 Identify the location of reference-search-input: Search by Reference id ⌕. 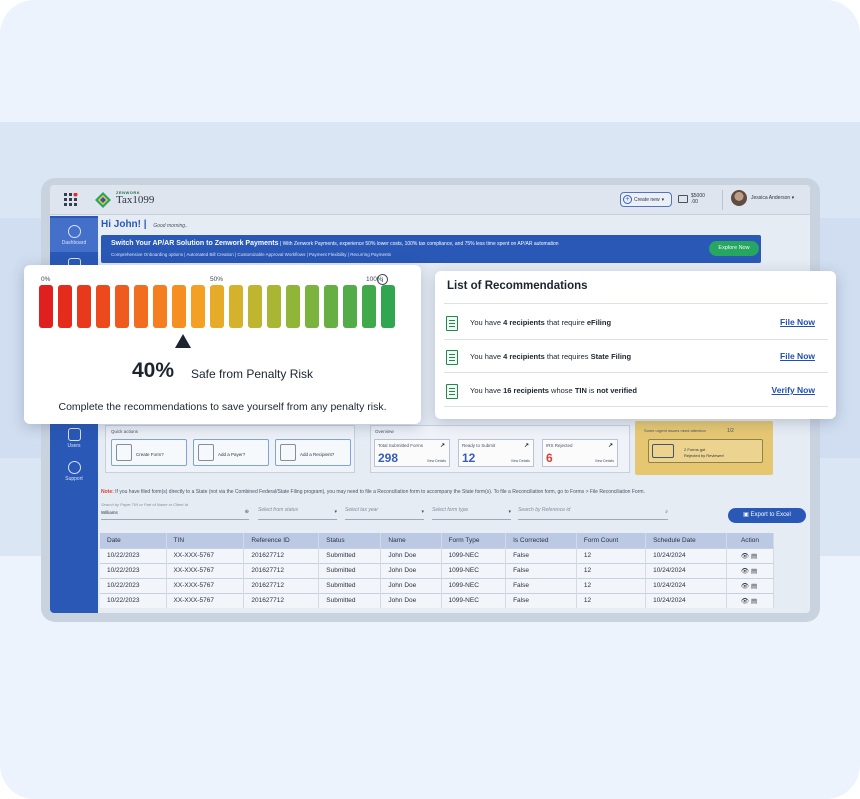
(593, 513).